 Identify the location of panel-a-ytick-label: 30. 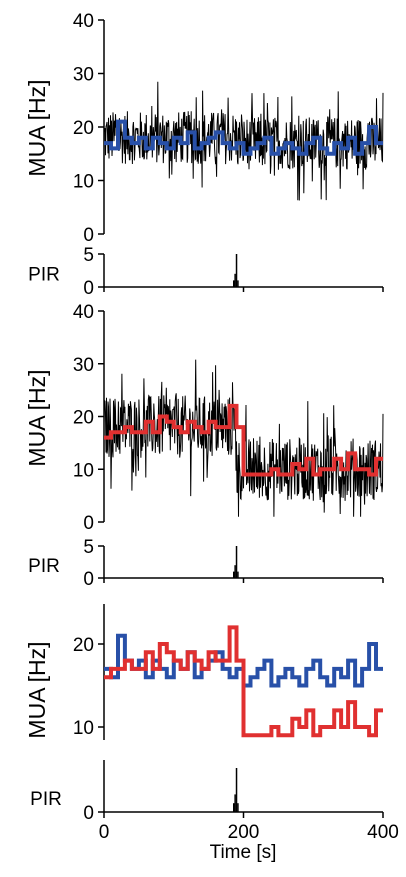
(83, 75).